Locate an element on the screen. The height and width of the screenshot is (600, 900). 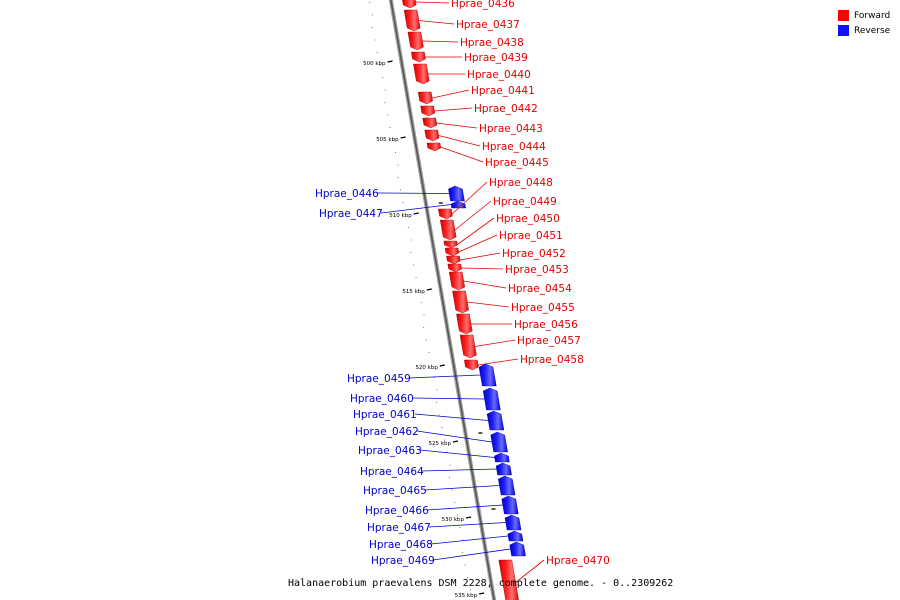
gene-label: Hprae_0466 is located at coordinates (397, 511).